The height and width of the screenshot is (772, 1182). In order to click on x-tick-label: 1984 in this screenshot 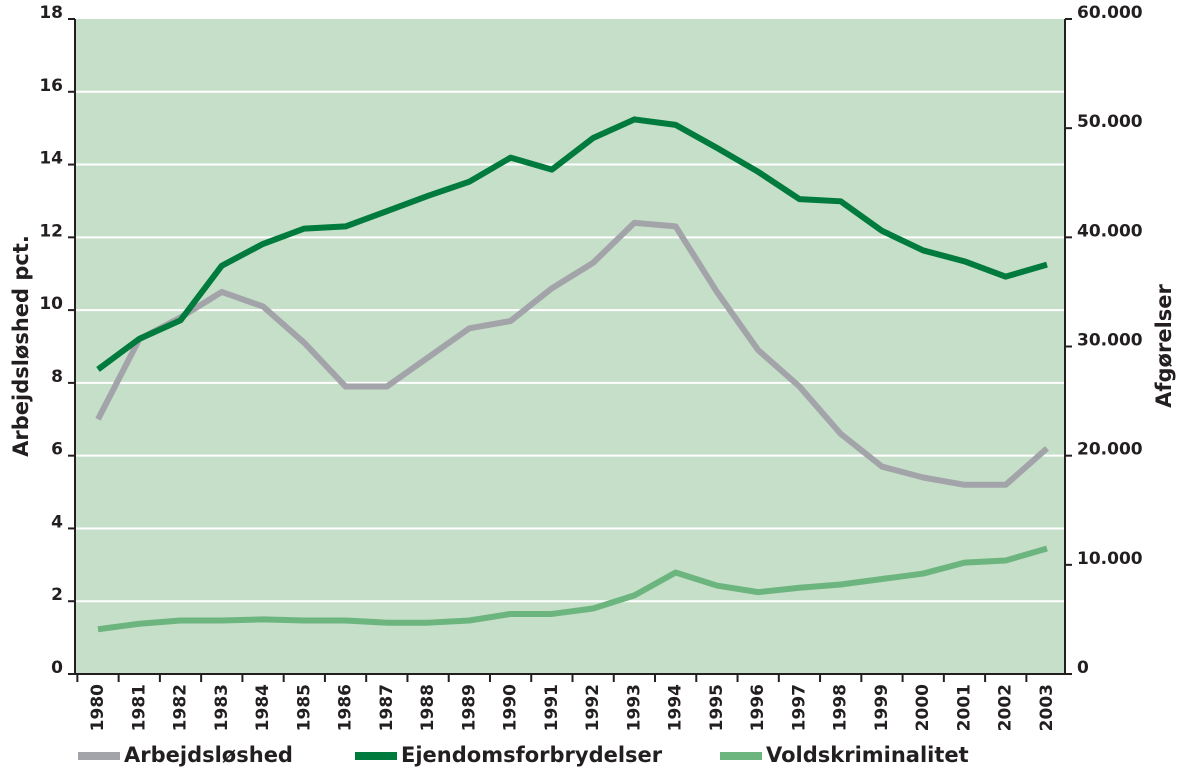, I will do `click(263, 707)`.